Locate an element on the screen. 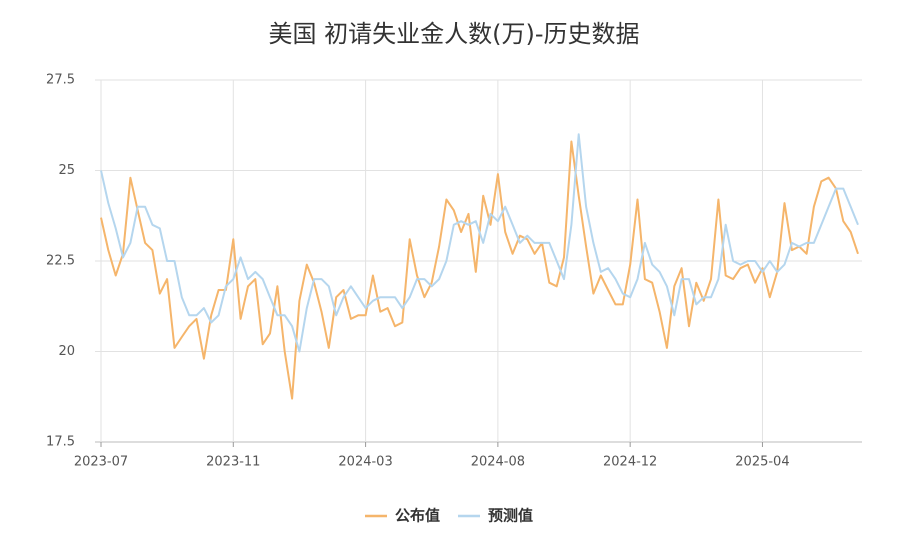  y-tick-label: 17.5 is located at coordinates (60, 442).